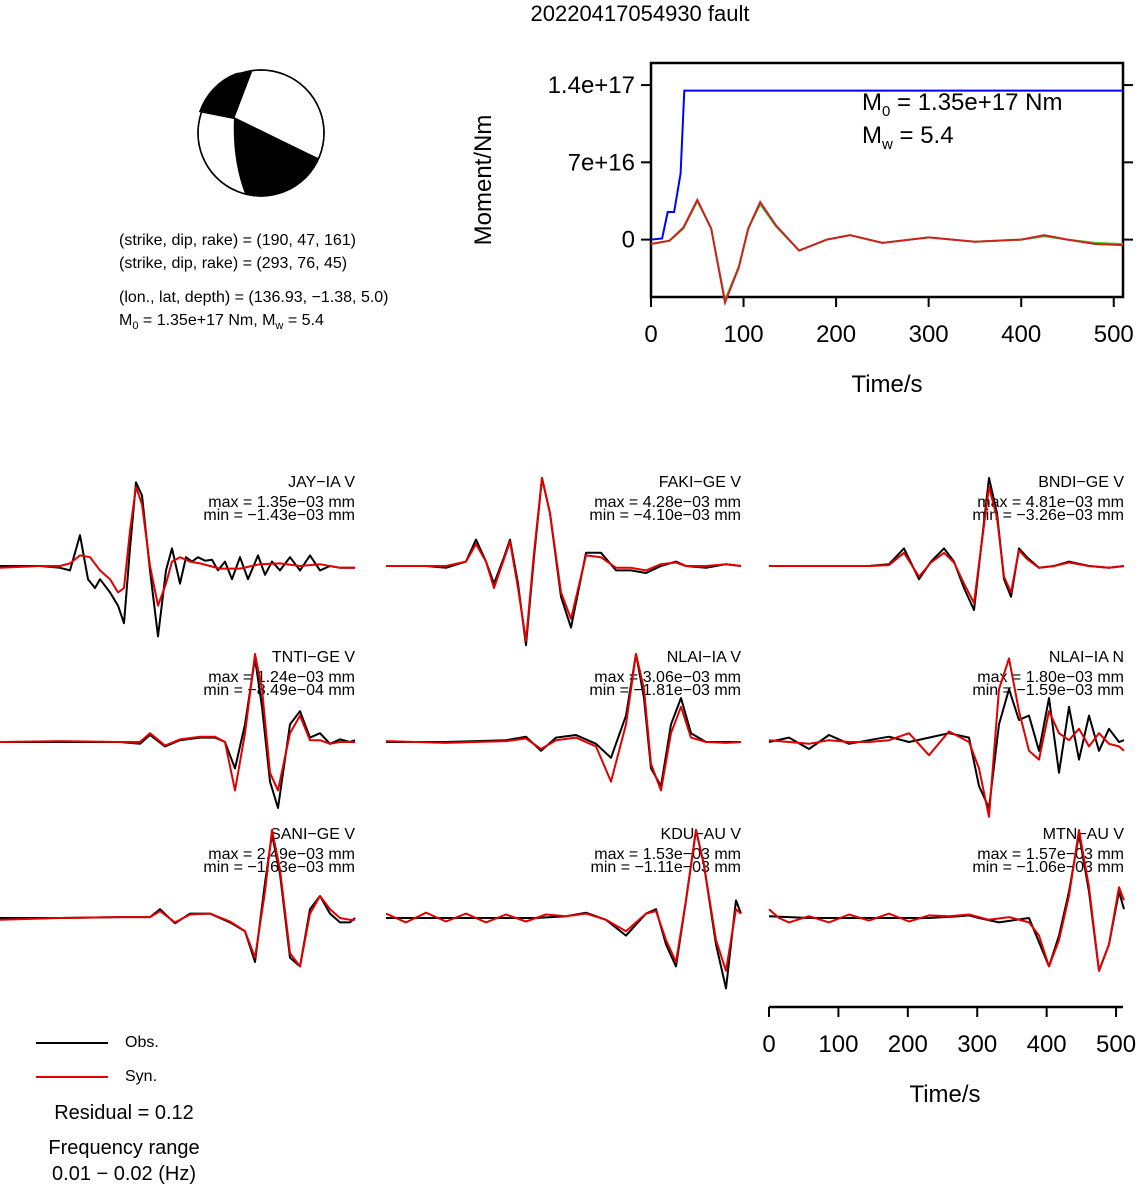  Describe the element at coordinates (640, 13) in the screenshot. I see `figure-title: 20220417054930 fault` at that location.